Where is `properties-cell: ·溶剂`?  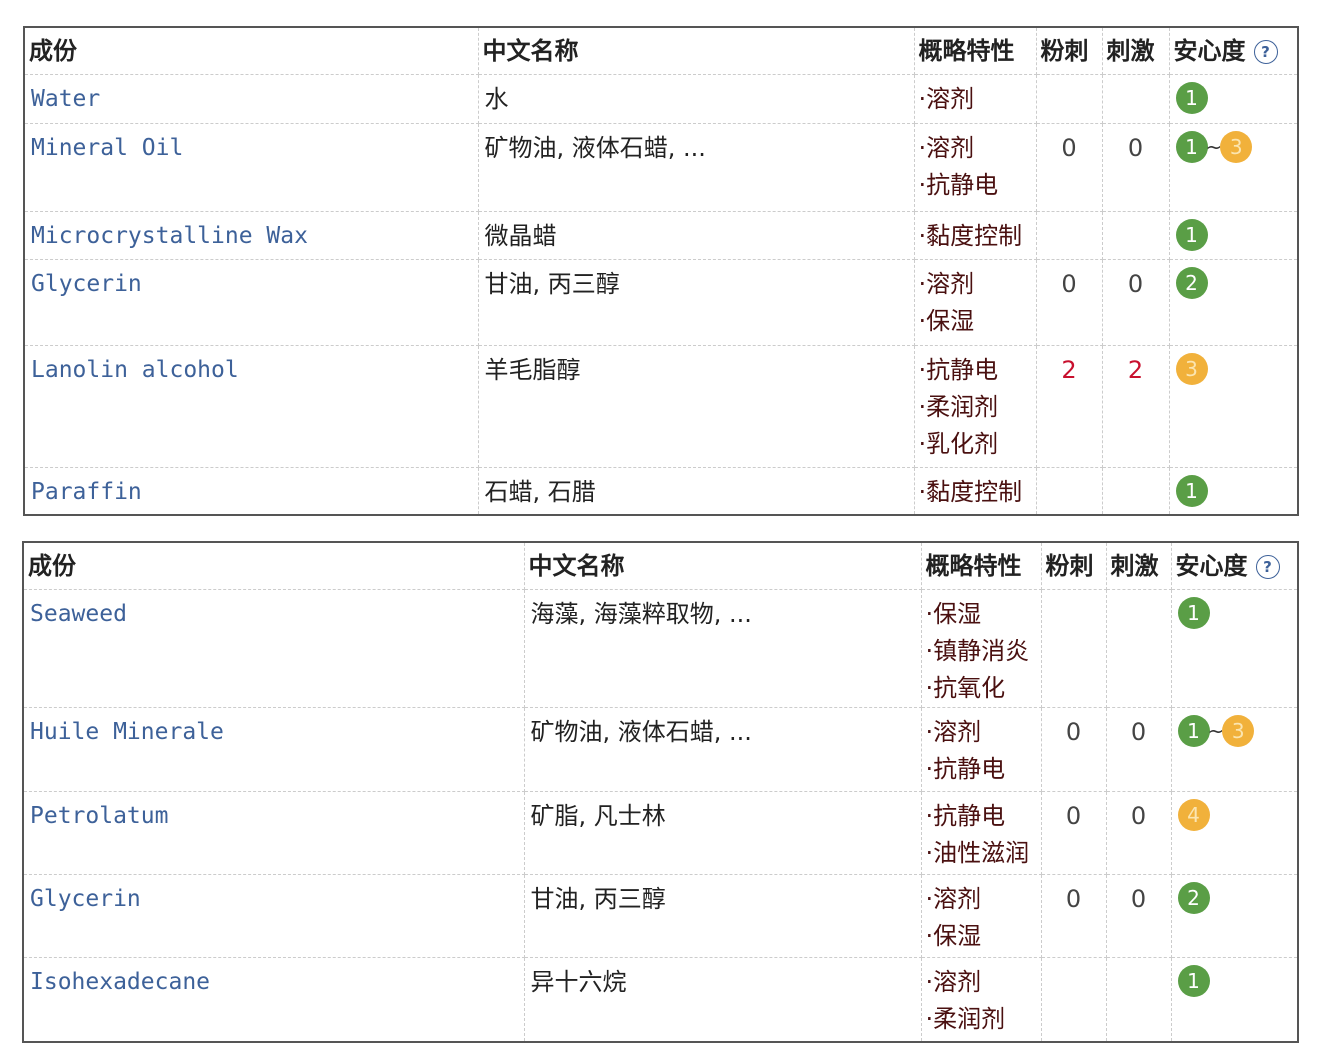
properties-cell: ·溶剂 is located at coordinates (975, 99).